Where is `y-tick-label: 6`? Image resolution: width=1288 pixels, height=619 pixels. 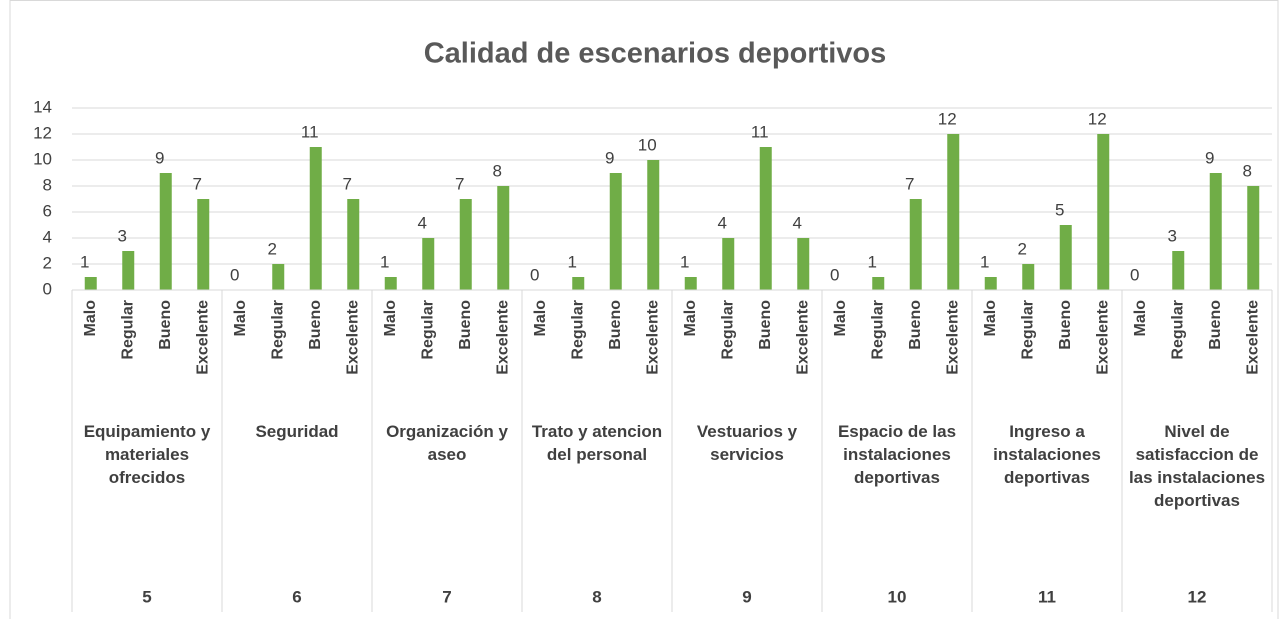 y-tick-label: 6 is located at coordinates (47, 210).